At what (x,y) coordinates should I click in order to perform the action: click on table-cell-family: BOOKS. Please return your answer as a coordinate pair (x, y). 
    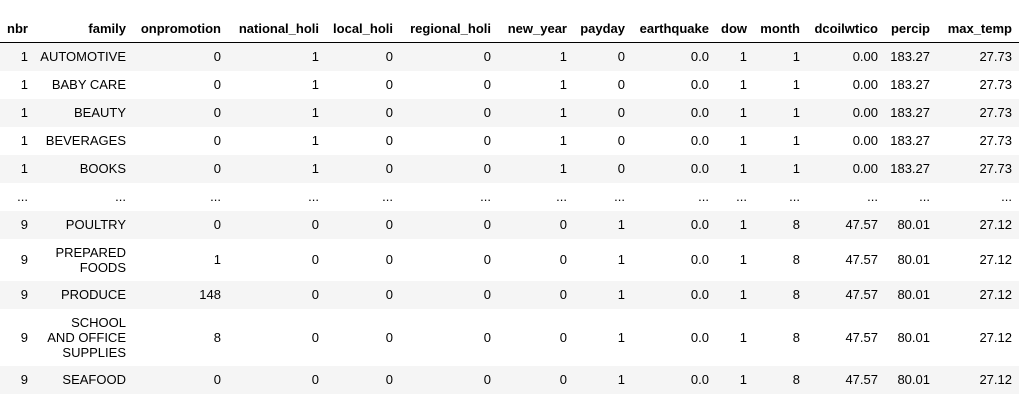
    Looking at the image, I should click on (102, 168).